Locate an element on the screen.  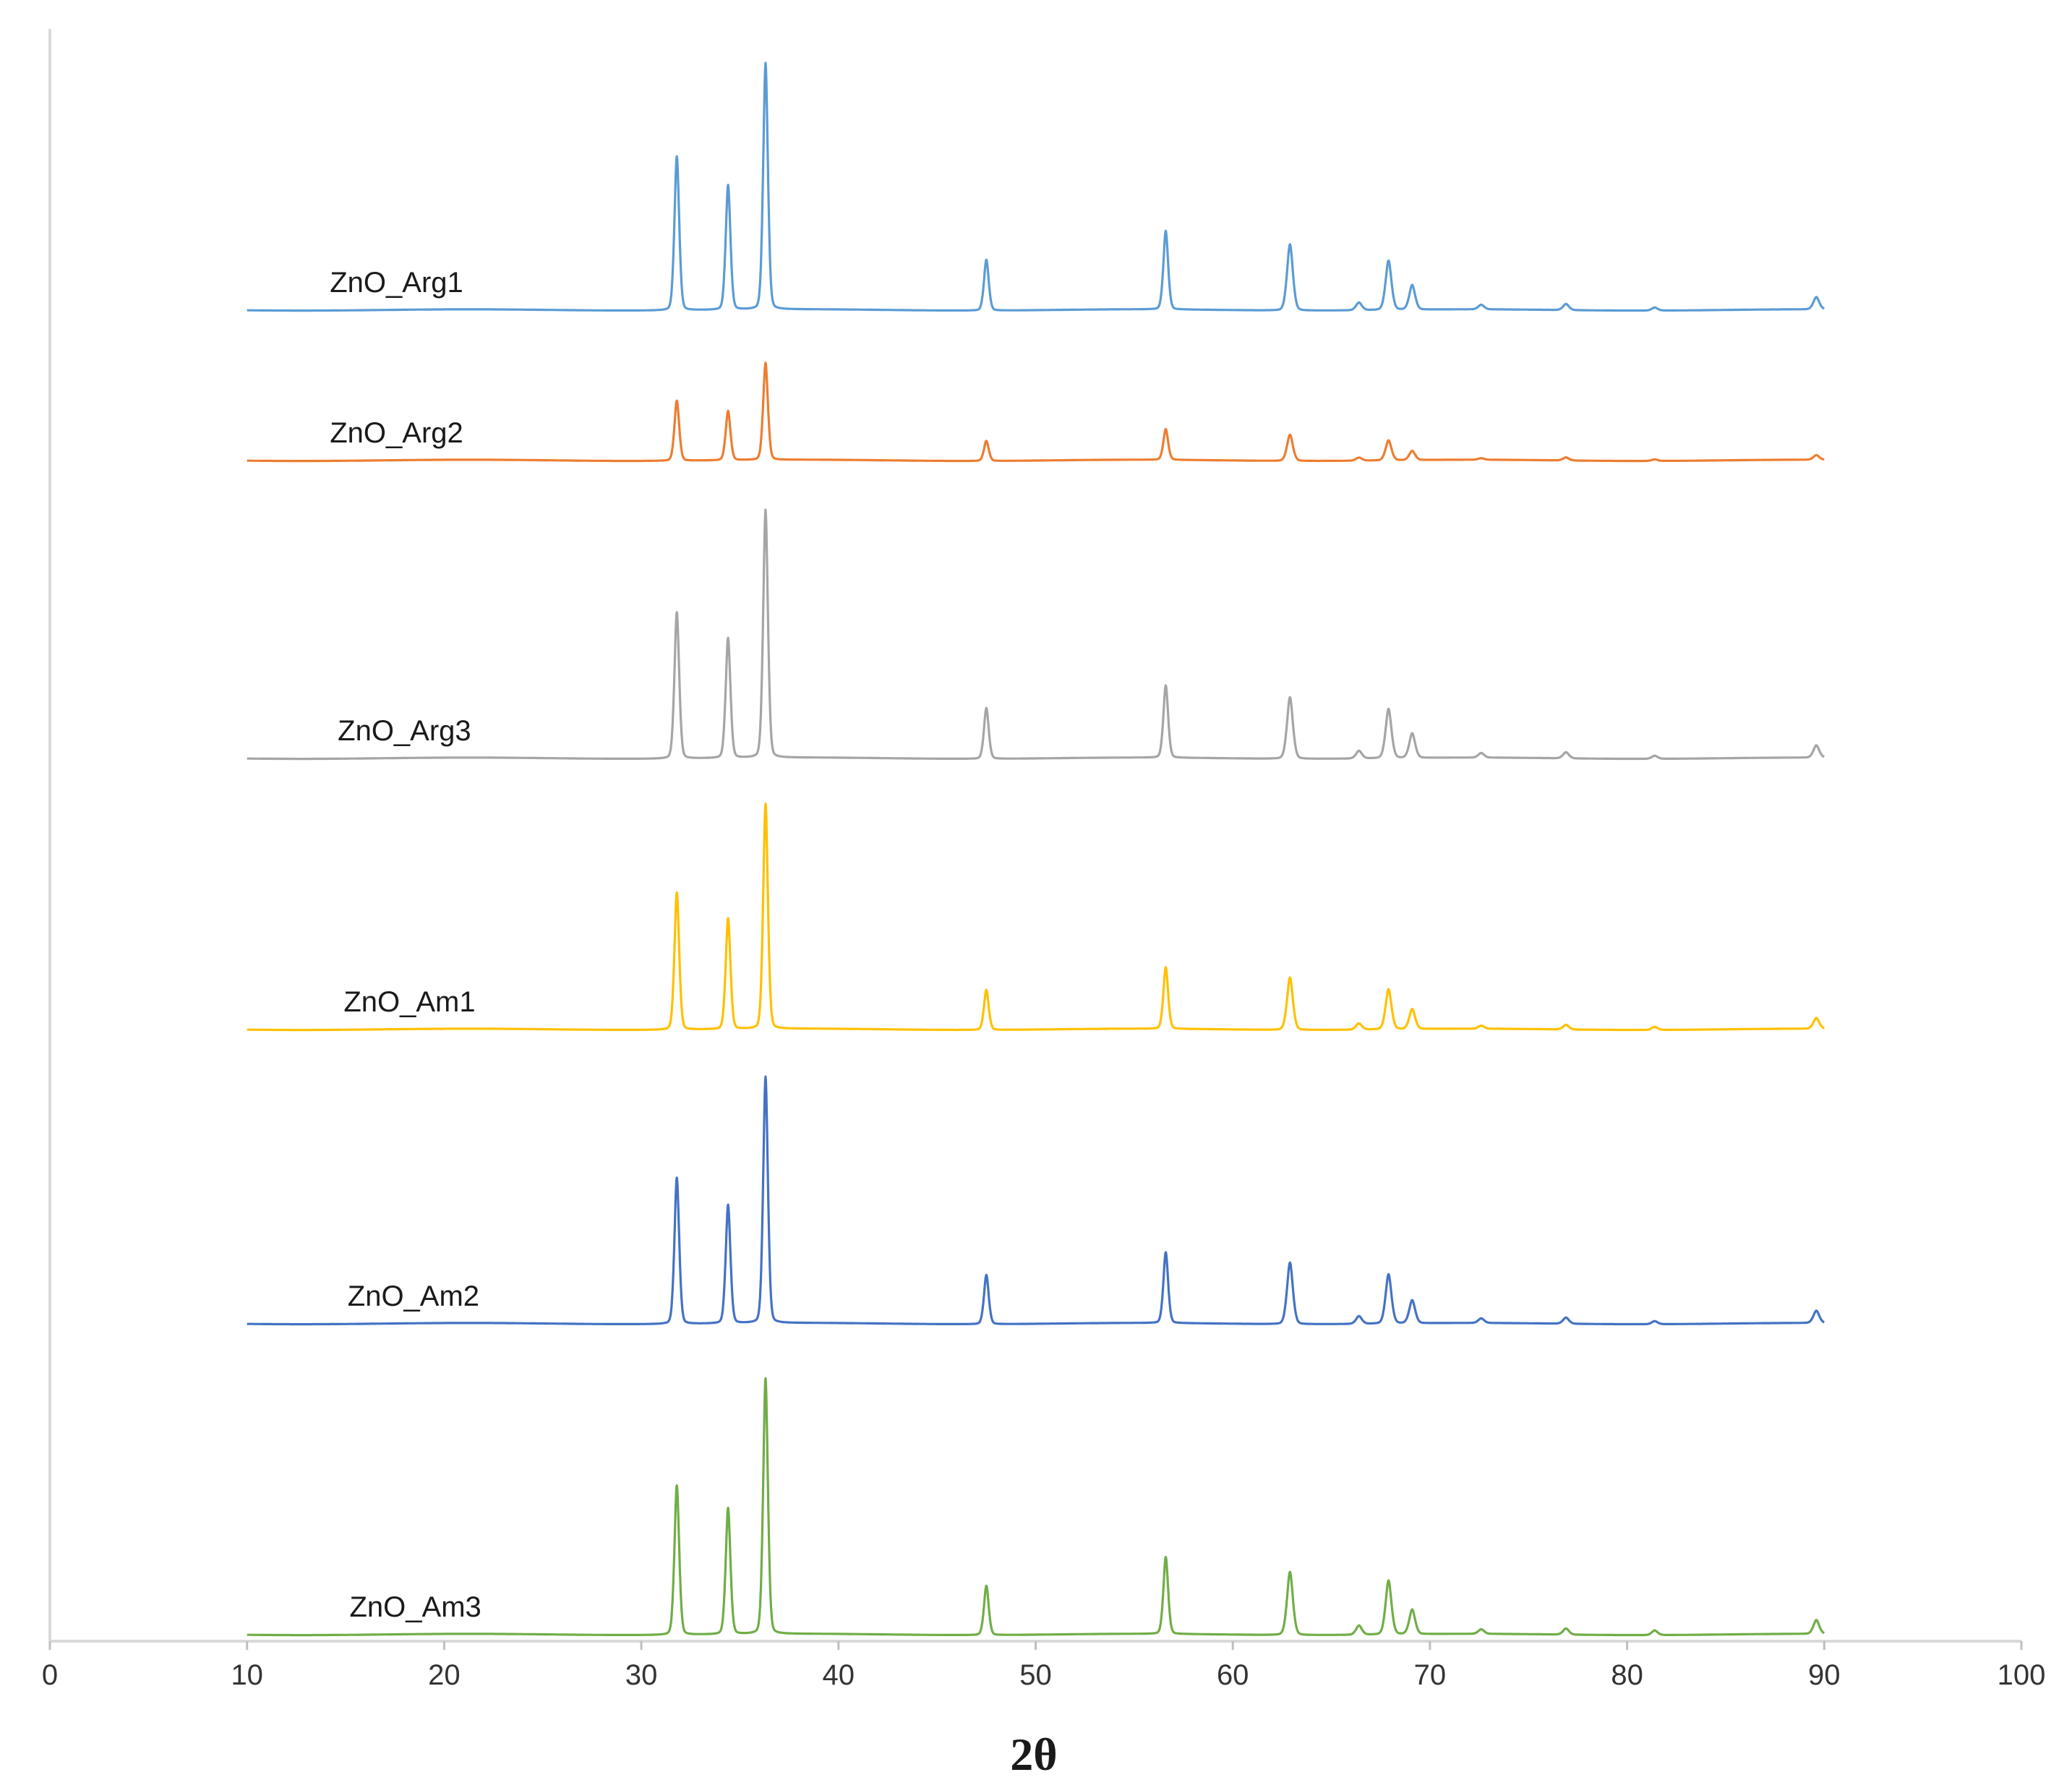
x-tick-label: 0 is located at coordinates (50, 1675).